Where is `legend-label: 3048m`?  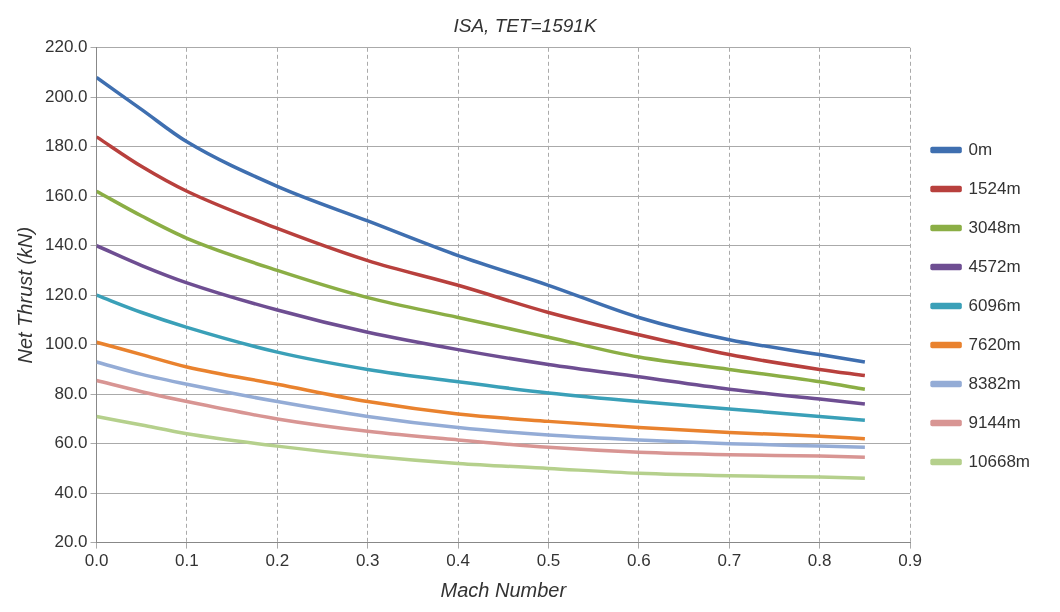 legend-label: 3048m is located at coordinates (994, 227).